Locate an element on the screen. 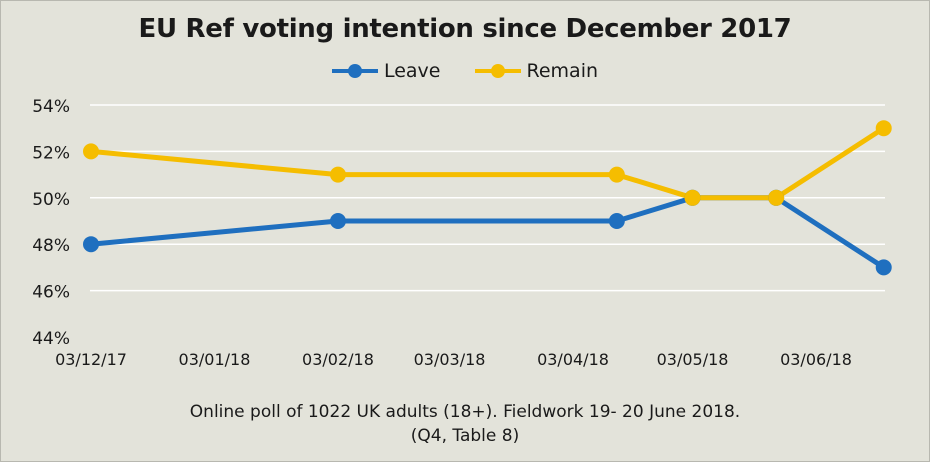 The image size is (930, 462). series-line-remain is located at coordinates (487, 163).